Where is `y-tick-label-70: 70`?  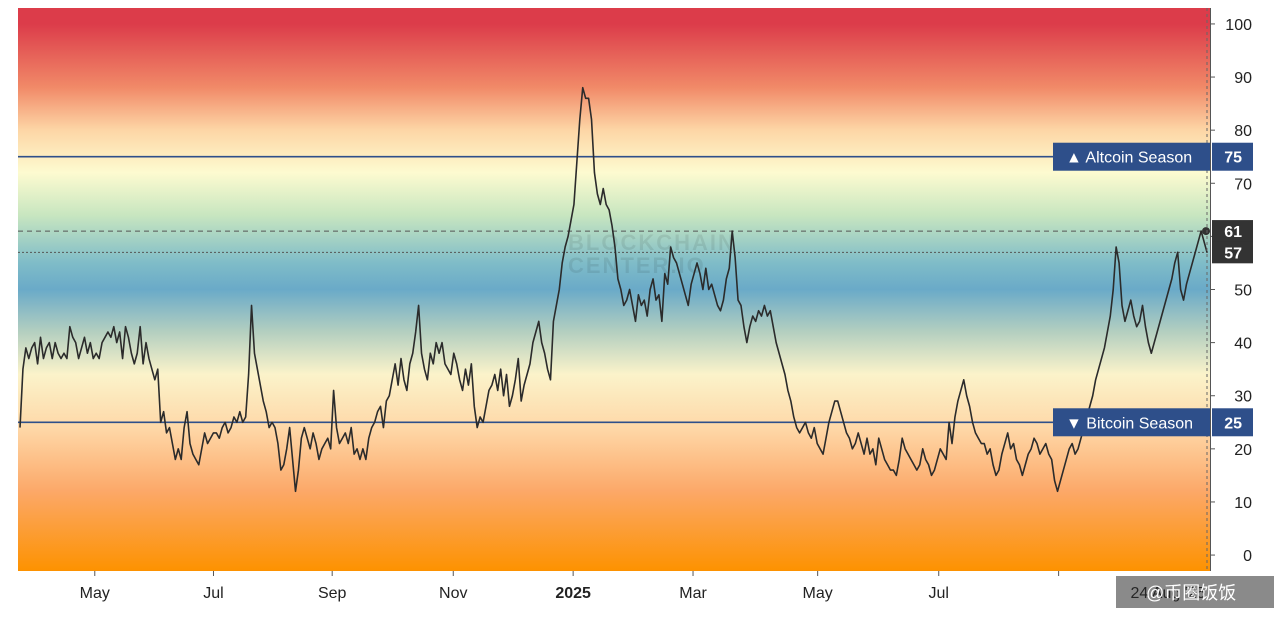 y-tick-label-70: 70 is located at coordinates (1243, 184).